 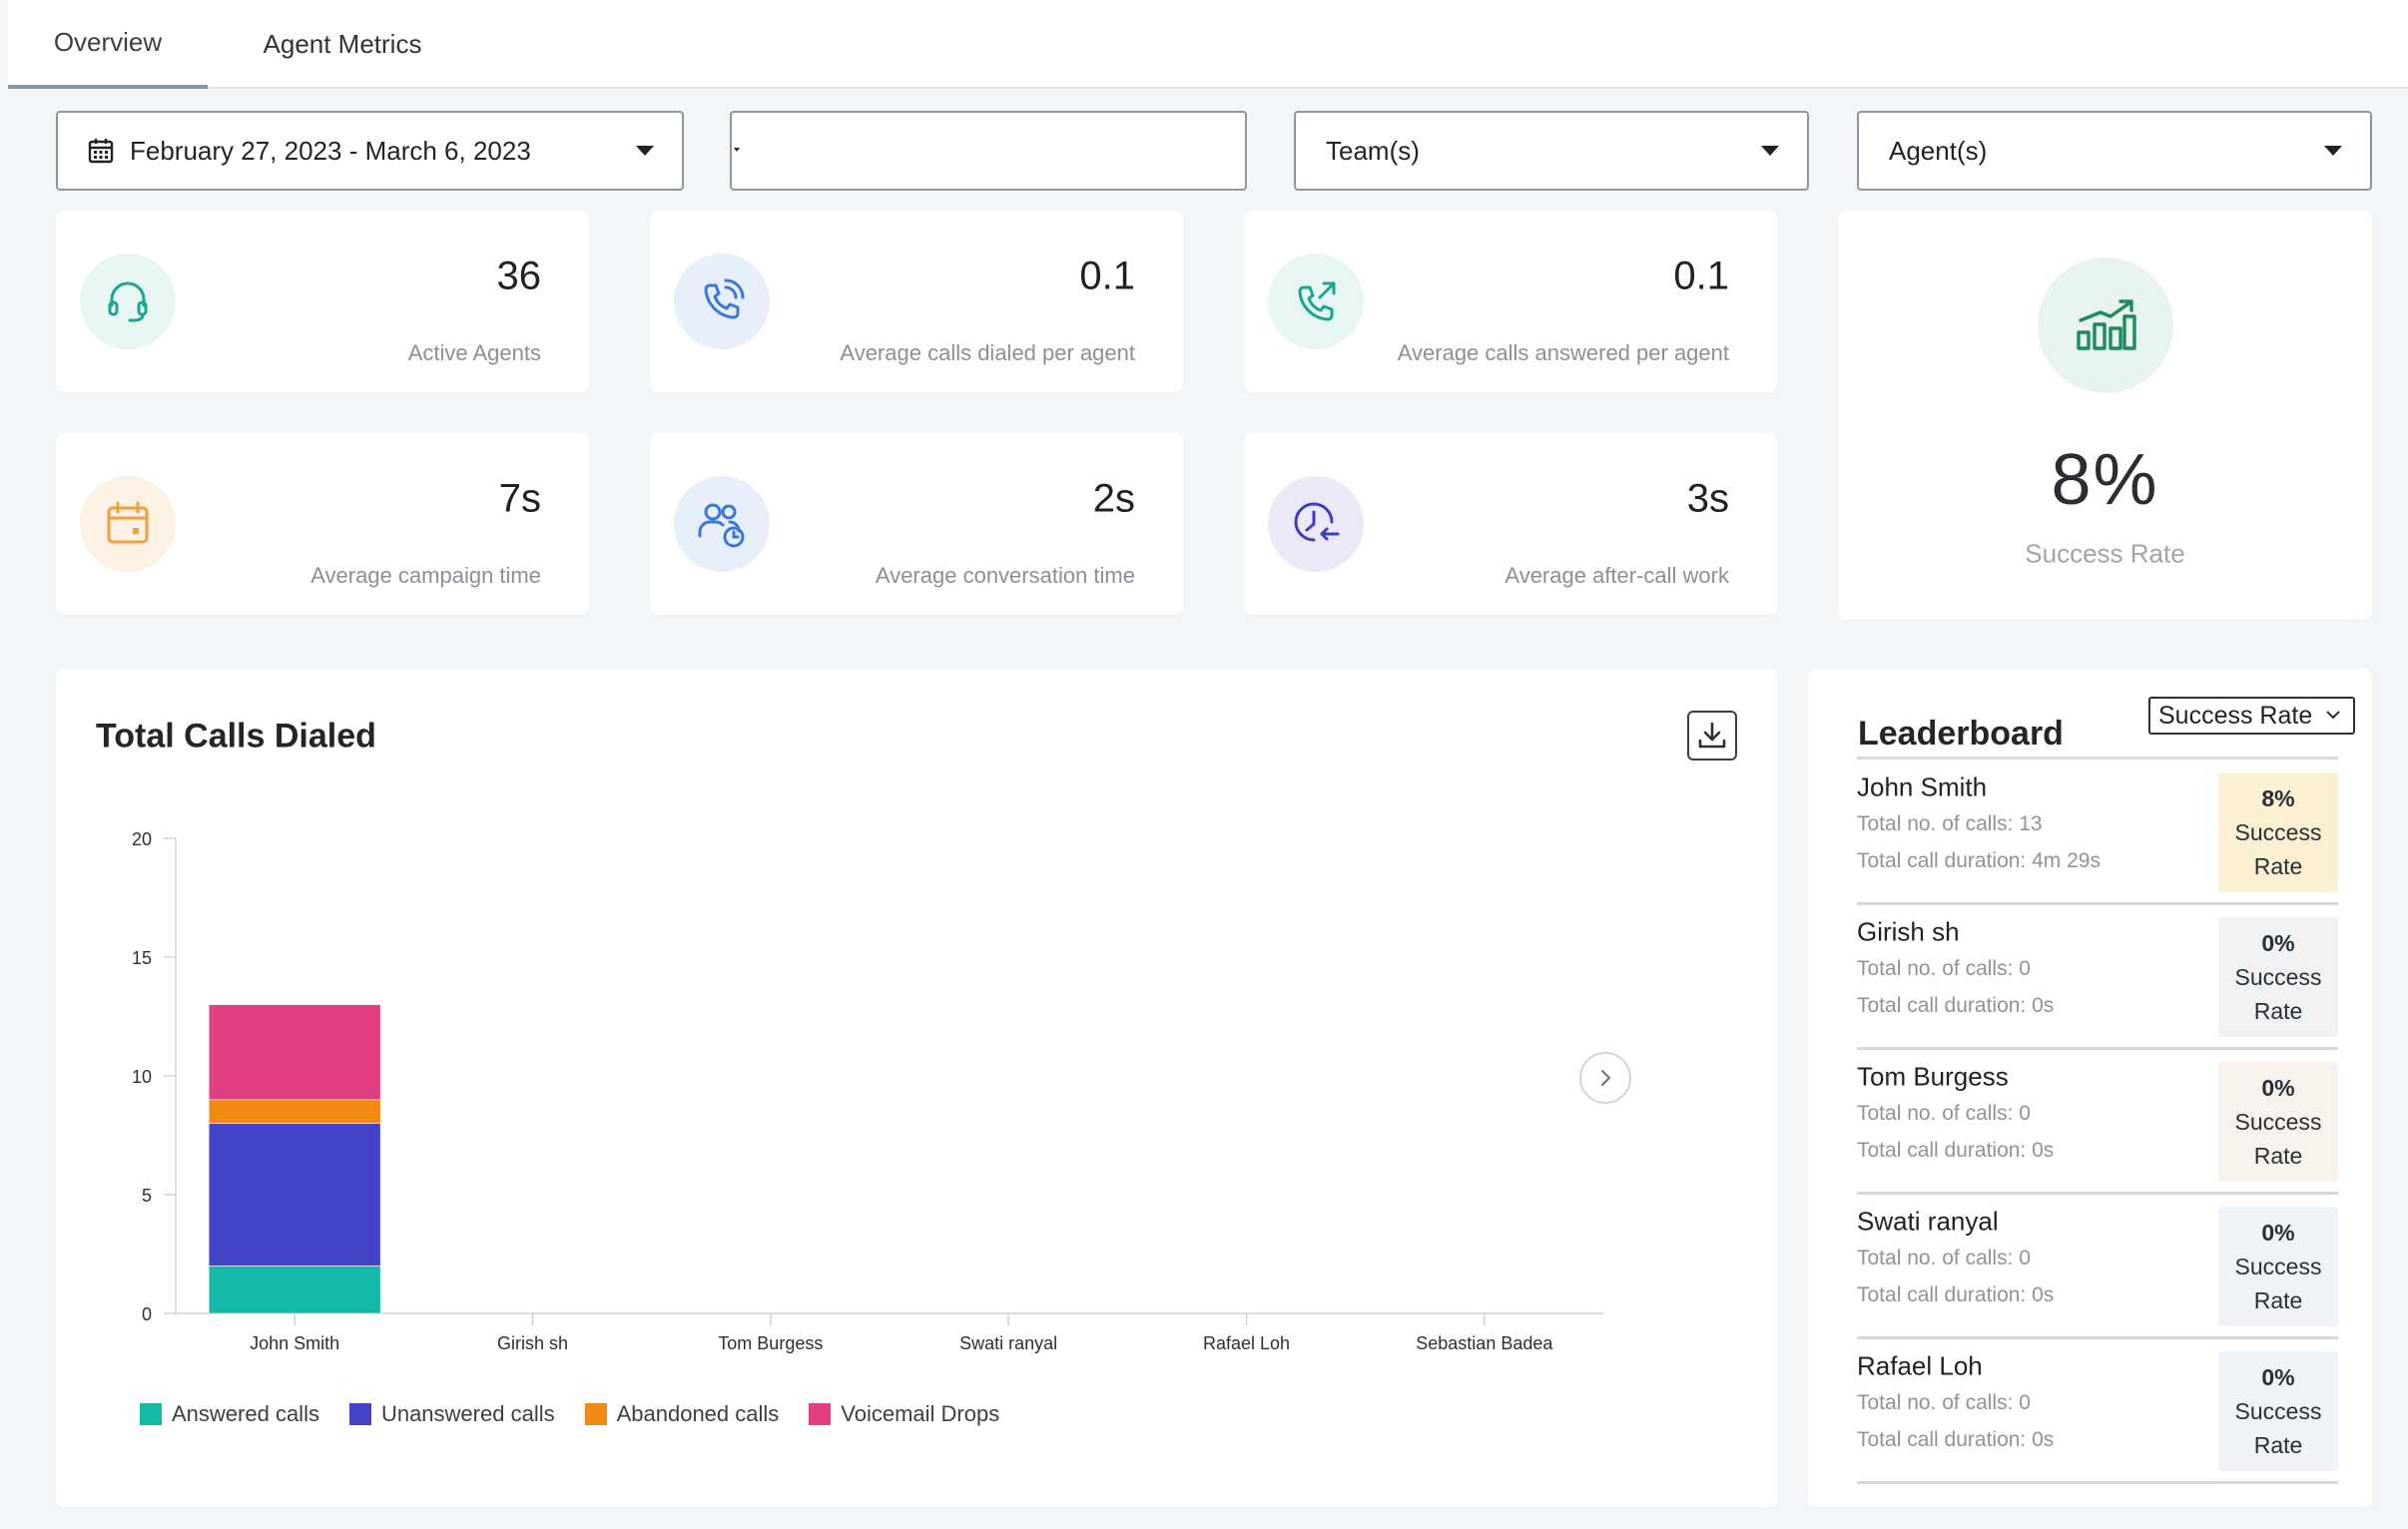 I want to click on chevron-right-icon, so click(x=1606, y=1078).